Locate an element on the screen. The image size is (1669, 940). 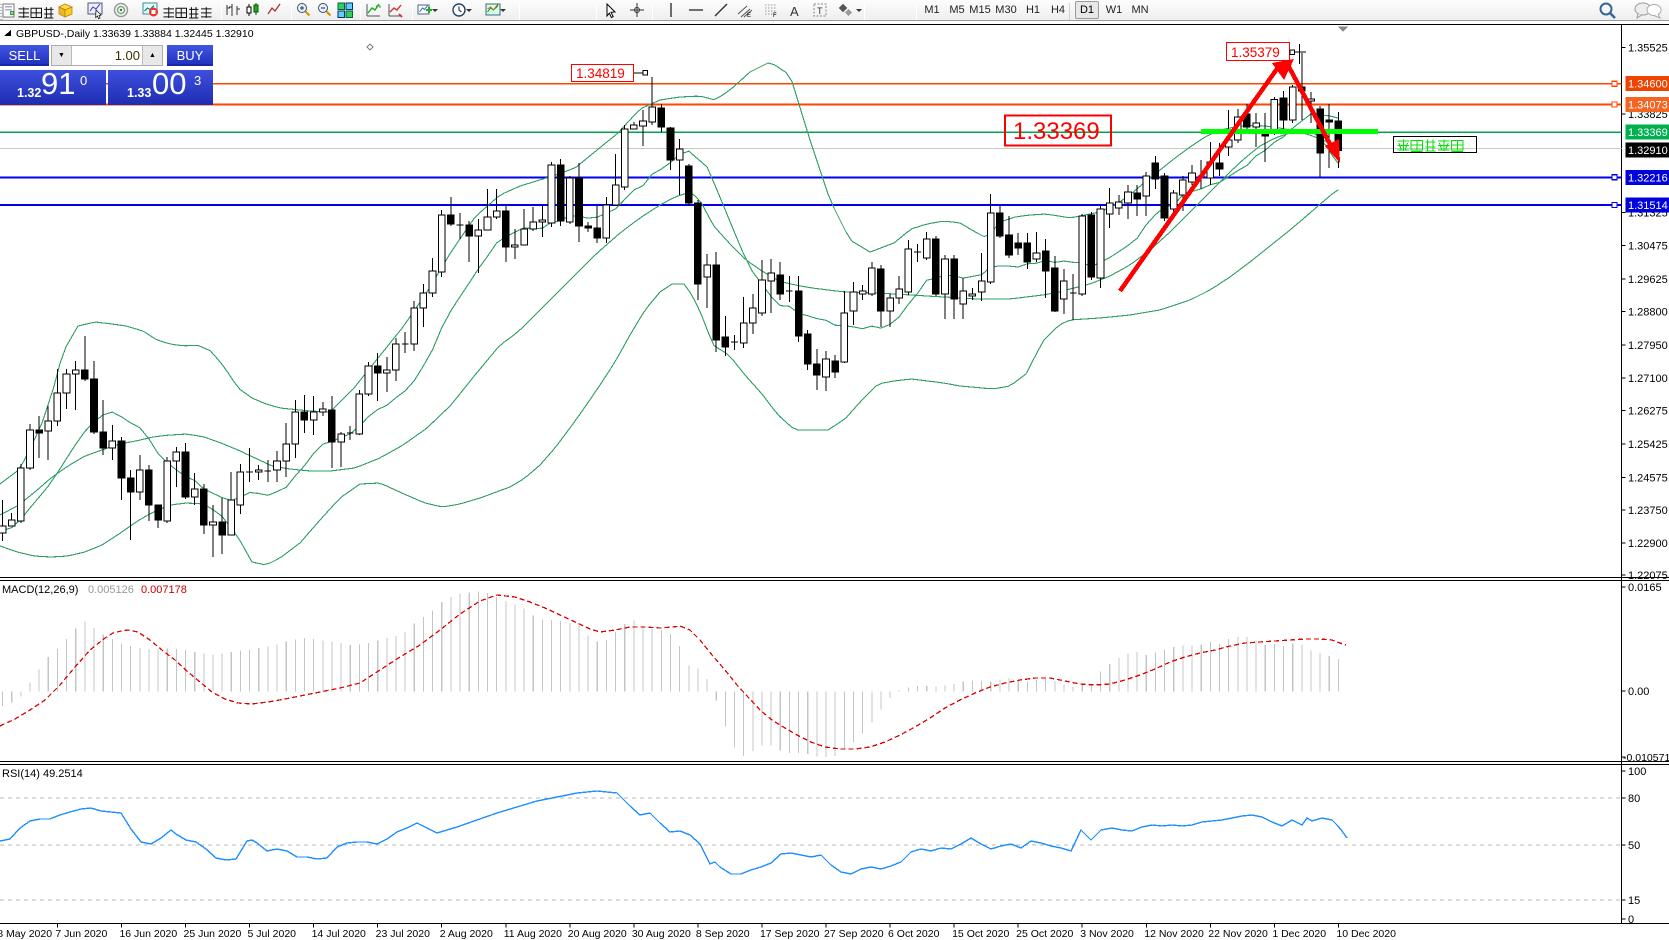
svg-text: 8 Sep 2020 is located at coordinates (723, 934).